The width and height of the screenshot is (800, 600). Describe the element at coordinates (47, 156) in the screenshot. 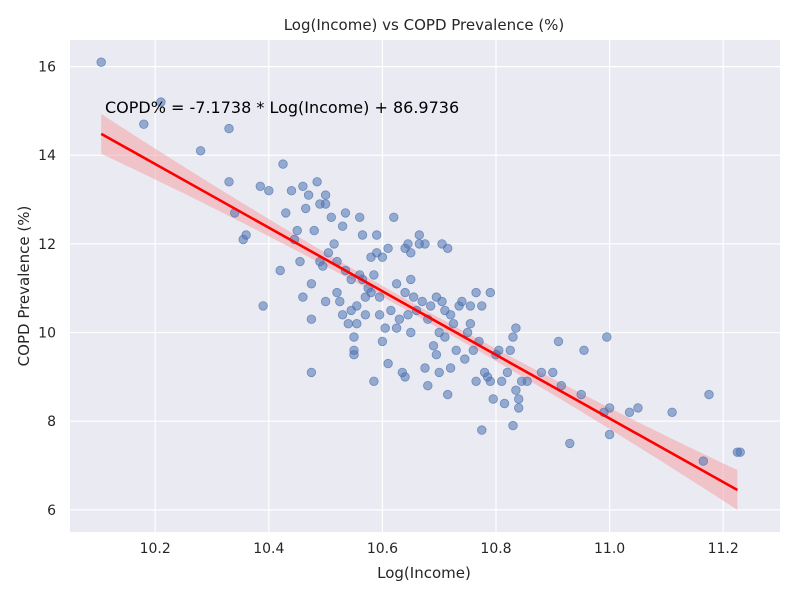

I see `y-tick-label: 14` at that location.